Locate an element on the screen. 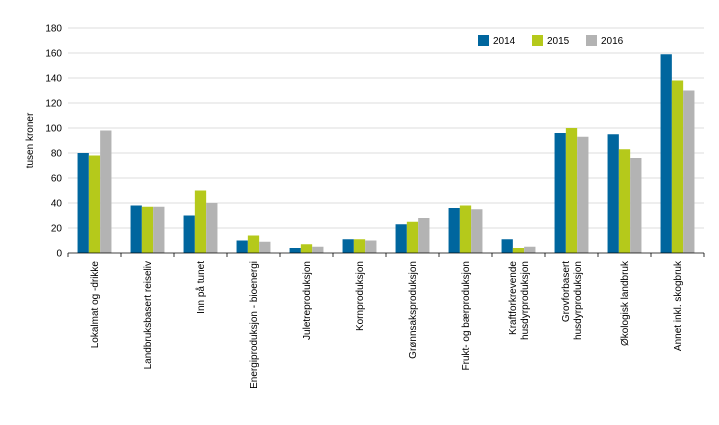 This screenshot has width=719, height=425. x-tick-label: Kraftforkrevende husdyrproduksjon is located at coordinates (519, 300).